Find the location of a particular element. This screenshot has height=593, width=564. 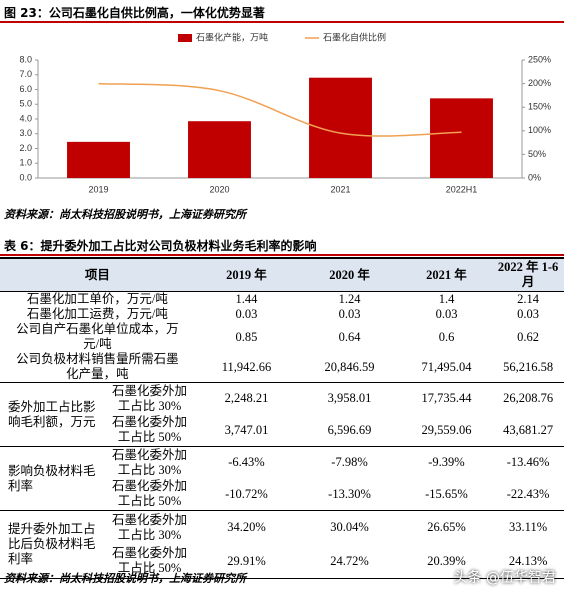

cell: 33.11% is located at coordinates (528, 527).